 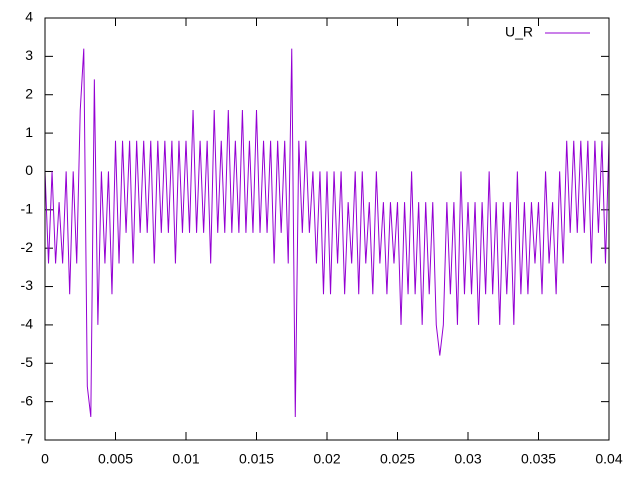 What do you see at coordinates (608, 459) in the screenshot?
I see `x-tick-label: 0.04` at bounding box center [608, 459].